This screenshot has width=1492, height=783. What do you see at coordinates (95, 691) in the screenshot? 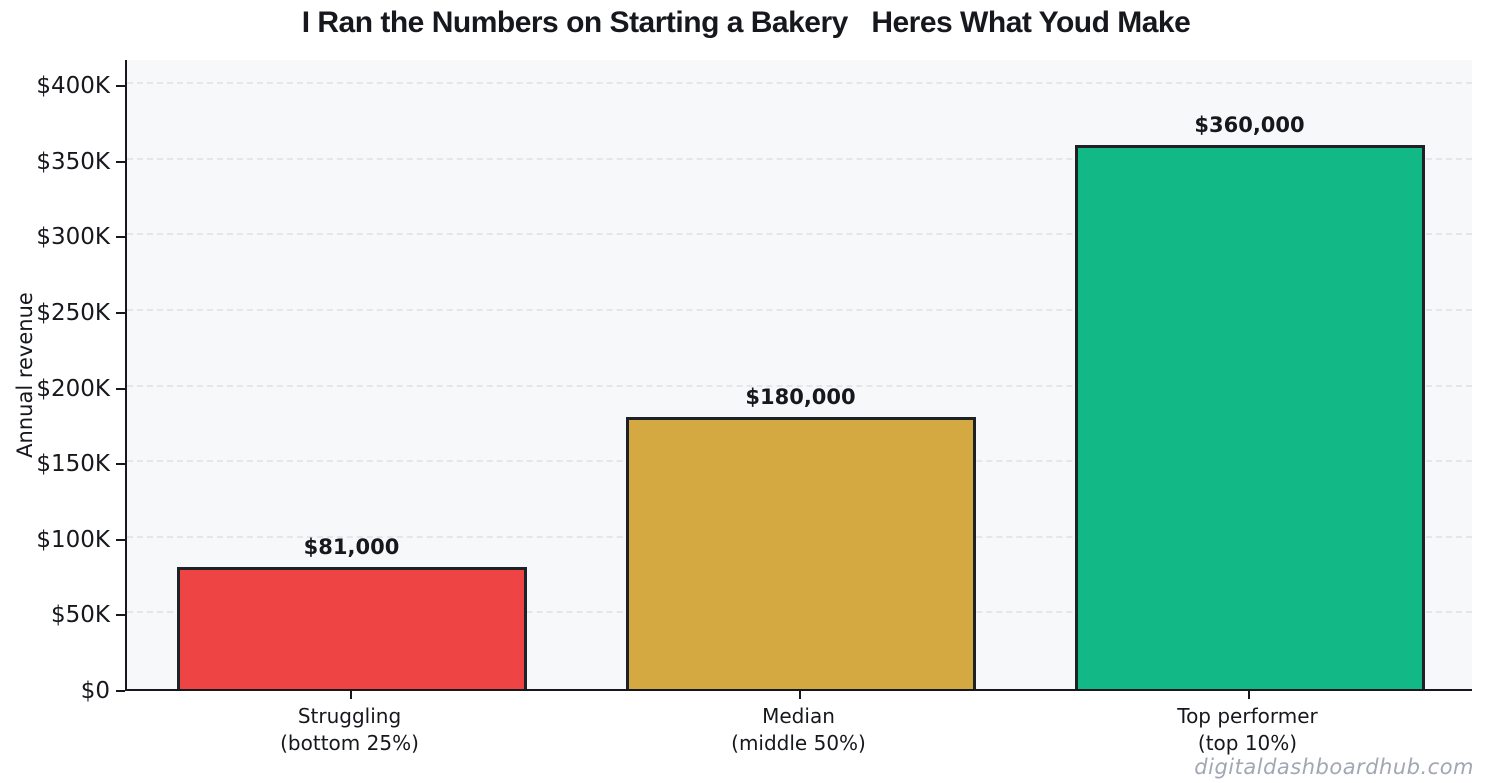
I see `y-tick-label: $0` at bounding box center [95, 691].